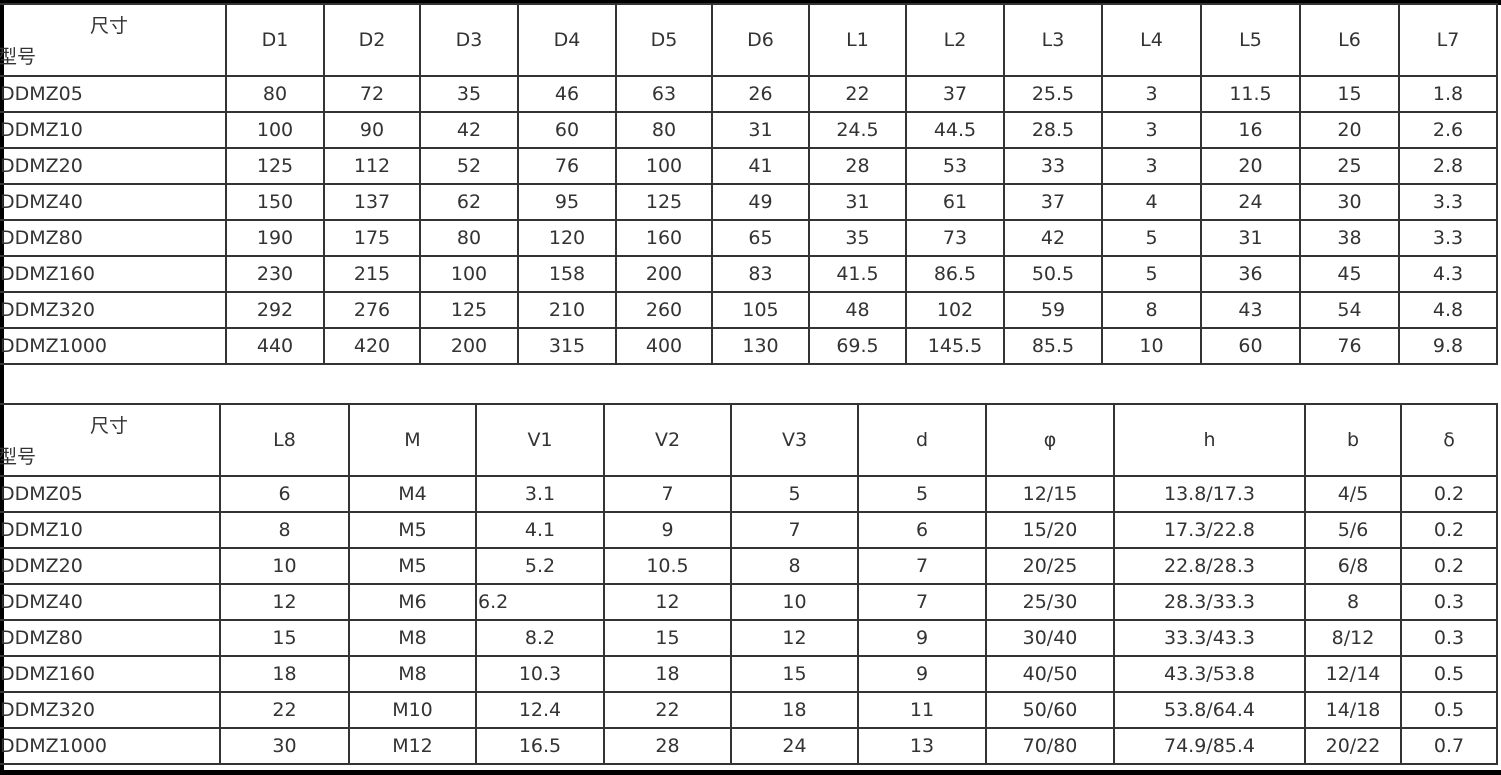 This screenshot has width=1501, height=775. Describe the element at coordinates (372, 310) in the screenshot. I see `value-cell: 276` at that location.